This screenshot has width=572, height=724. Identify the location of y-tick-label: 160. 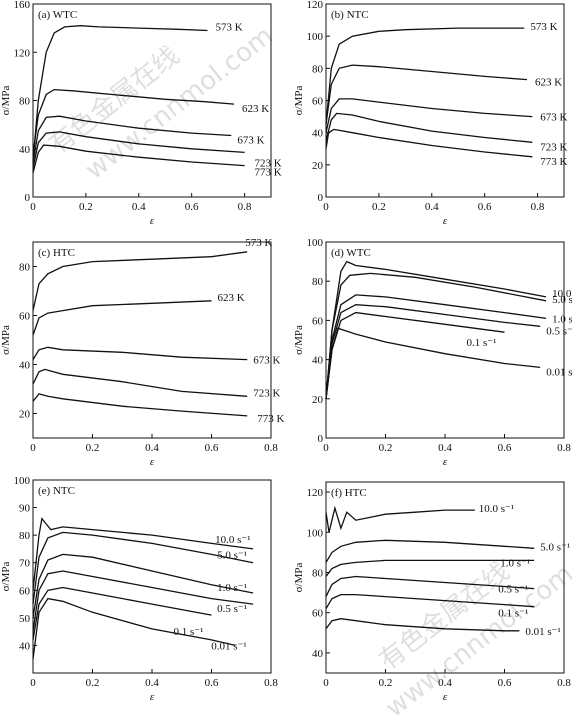
(22, 5).